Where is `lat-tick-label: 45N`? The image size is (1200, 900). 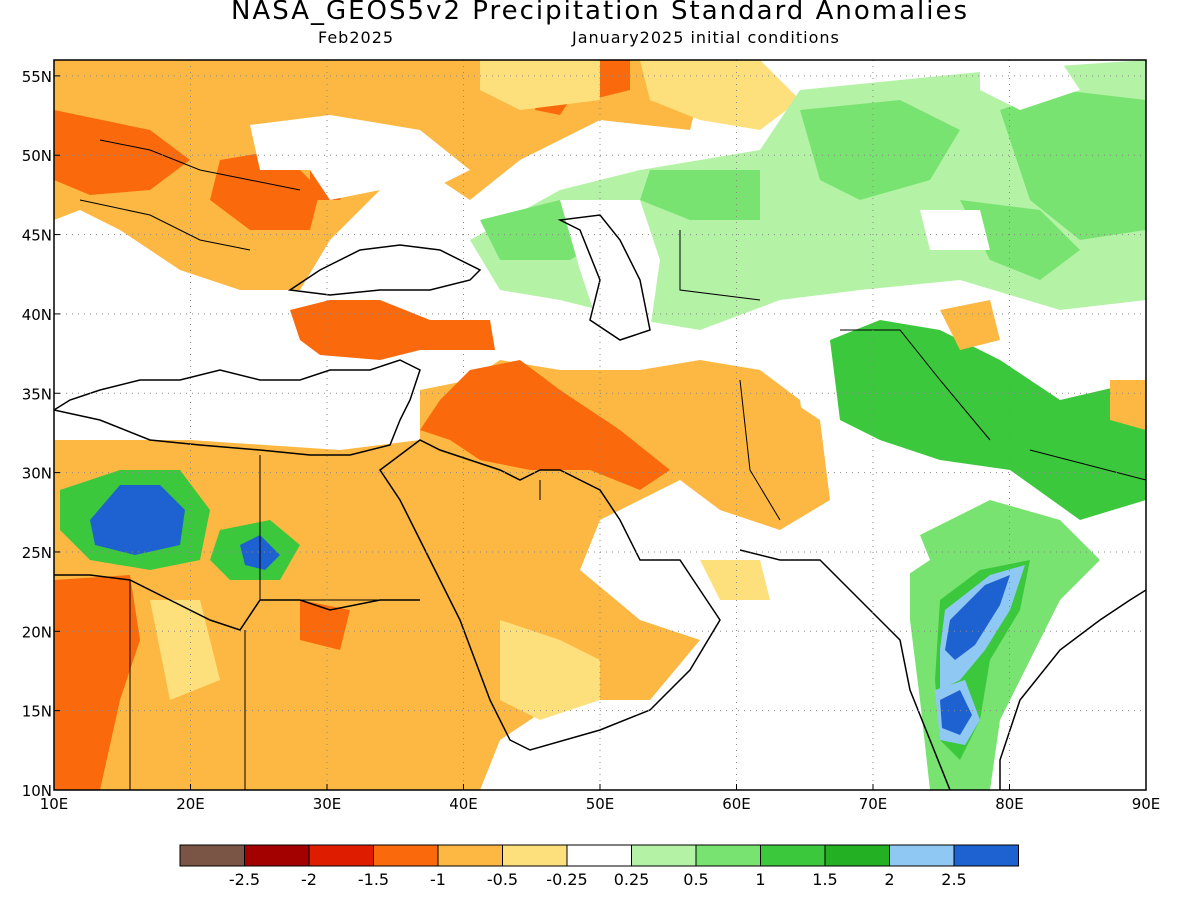
lat-tick-label: 45N is located at coordinates (37, 236).